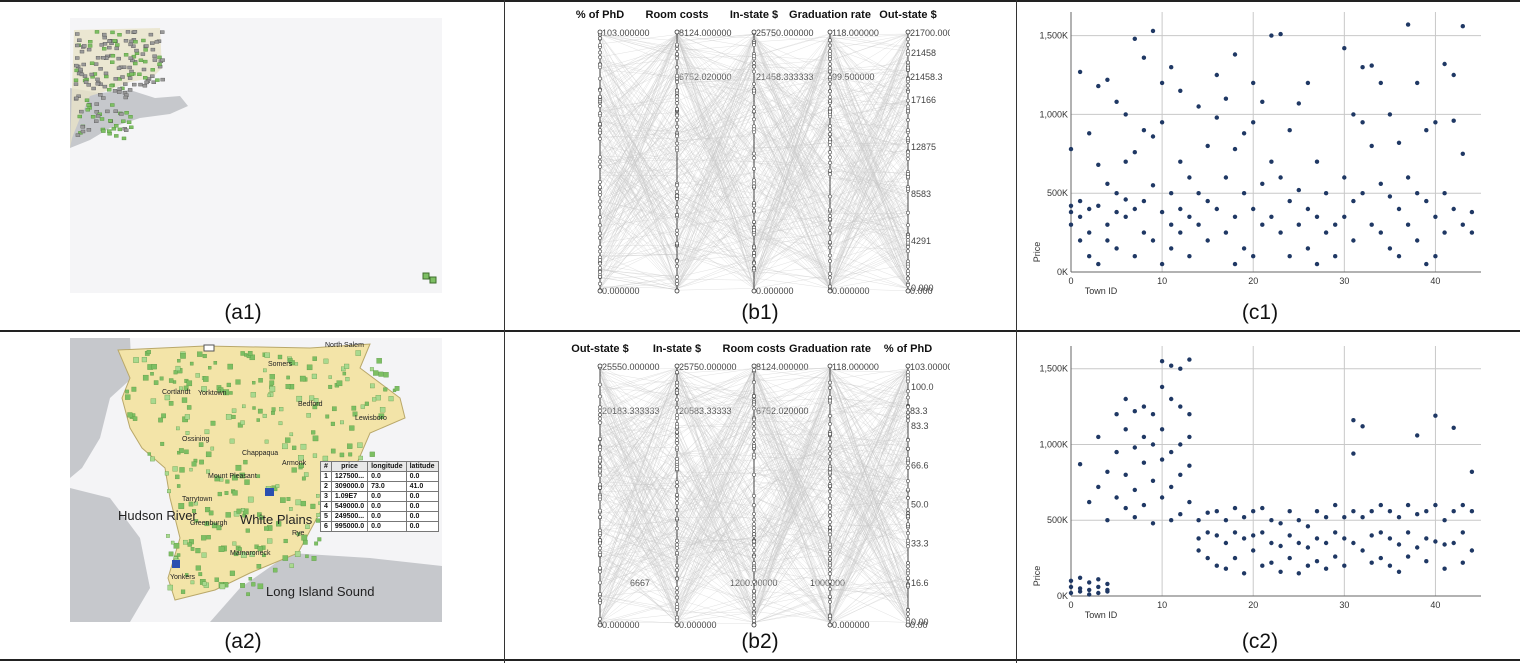 This screenshot has width=1520, height=663. Describe the element at coordinates (197, 499) in the screenshot. I see `label-tarrytown: Tarrytown` at that location.